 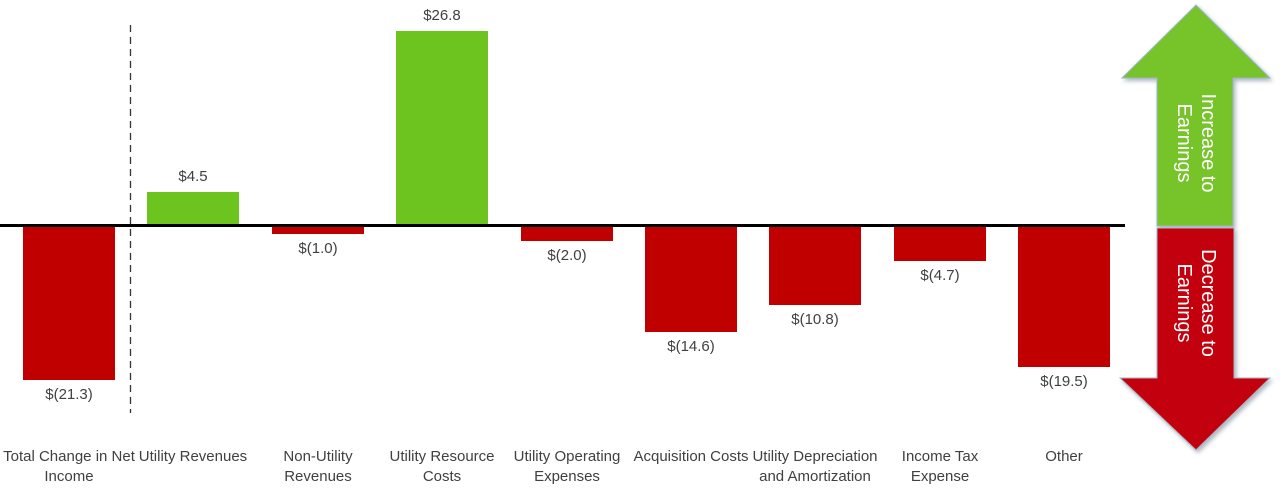 What do you see at coordinates (442, 127) in the screenshot?
I see `bar-utility-resource-costs` at bounding box center [442, 127].